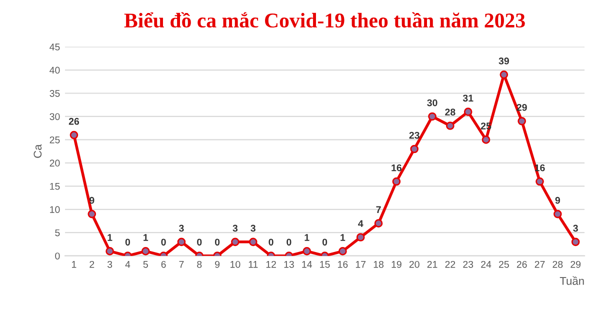 The height and width of the screenshot is (312, 602). Describe the element at coordinates (57, 232) in the screenshot. I see `y-tick-label: 5` at that location.